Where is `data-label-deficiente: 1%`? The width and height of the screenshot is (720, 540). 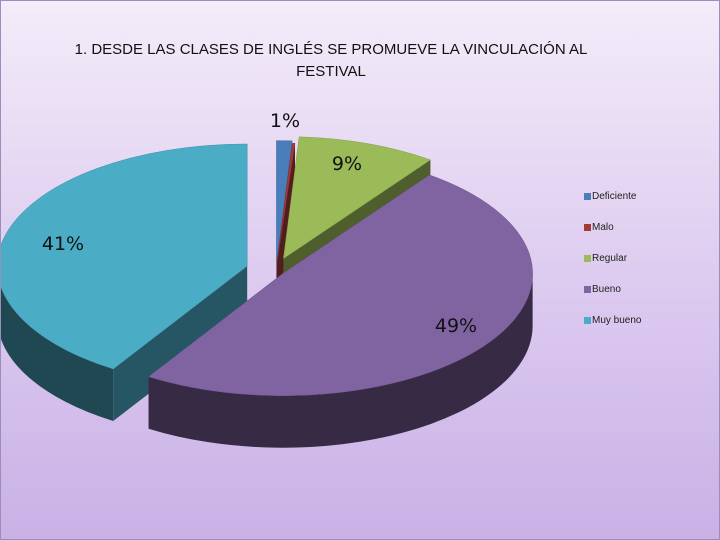
data-label-deficiente: 1% is located at coordinates (285, 121).